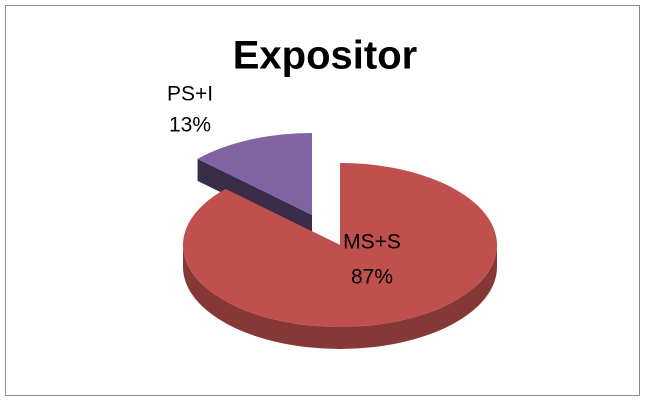 This screenshot has height=401, width=645. I want to click on slice-edge, so click(340, 297).